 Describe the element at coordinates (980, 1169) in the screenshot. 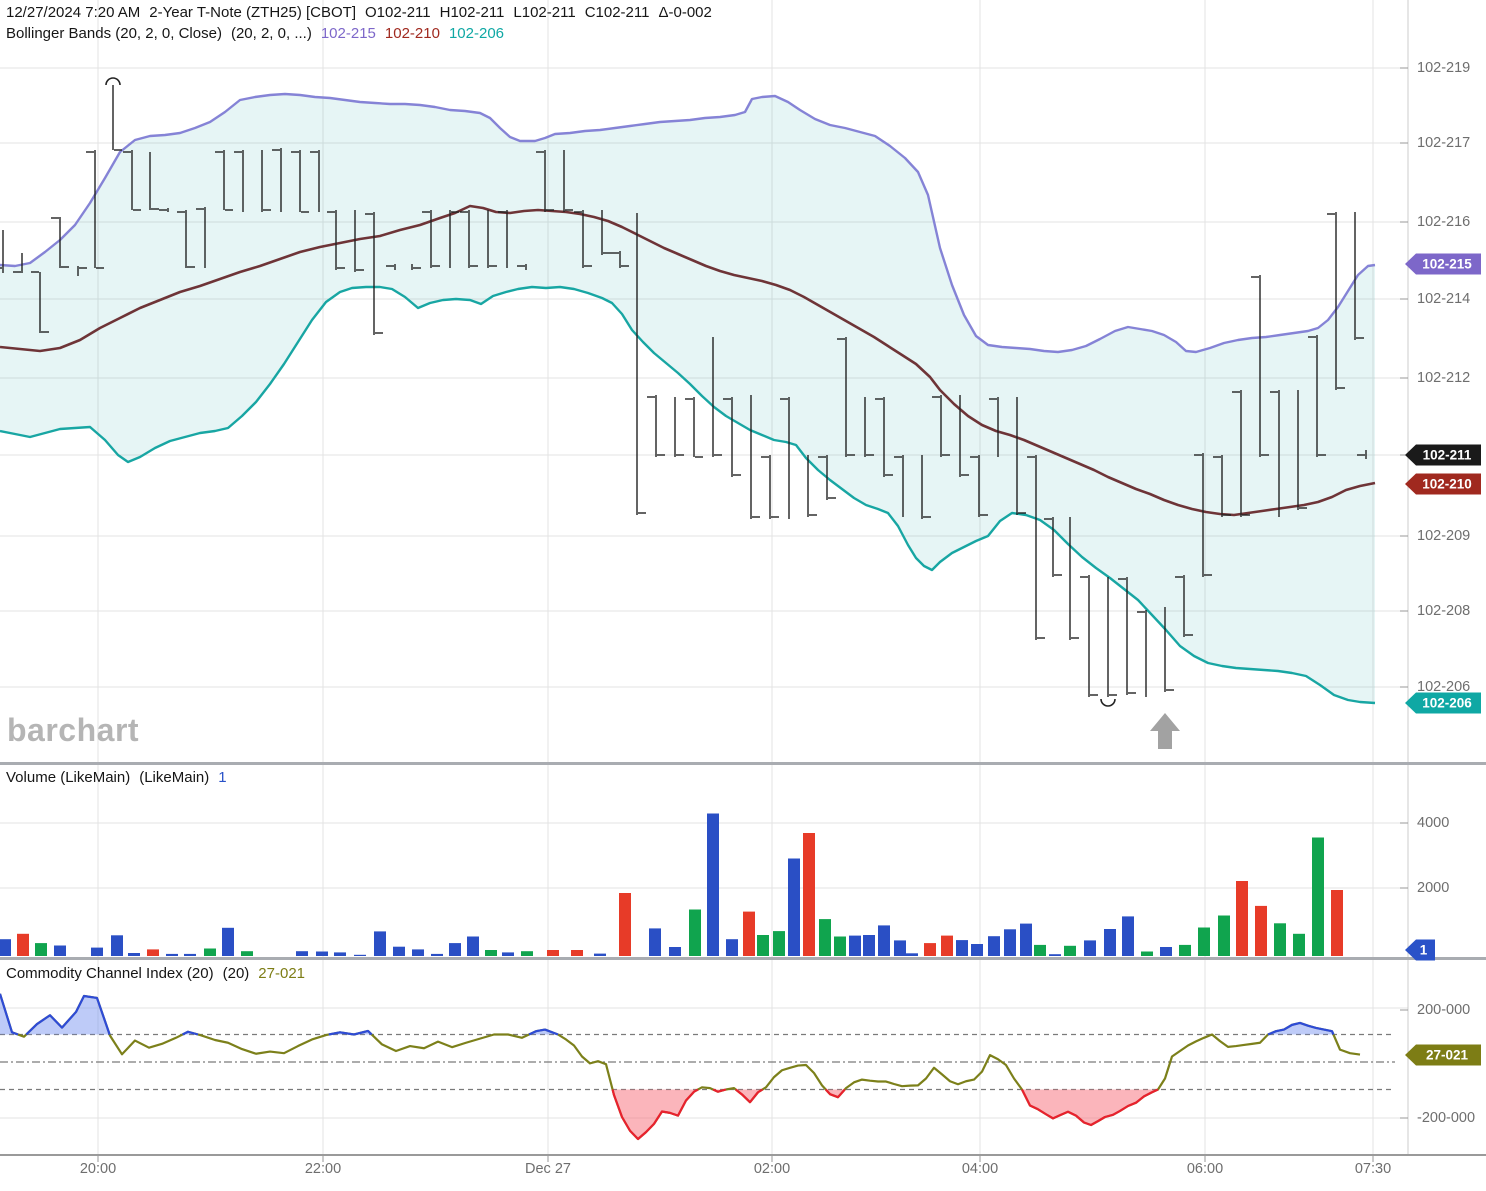

I see `time-axis-label: 04:00` at that location.